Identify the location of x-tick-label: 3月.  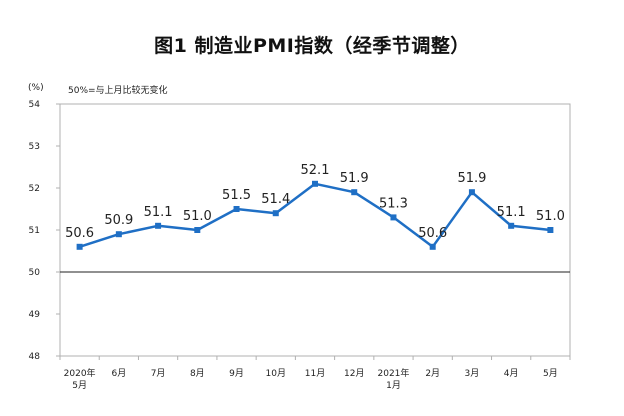
(472, 373).